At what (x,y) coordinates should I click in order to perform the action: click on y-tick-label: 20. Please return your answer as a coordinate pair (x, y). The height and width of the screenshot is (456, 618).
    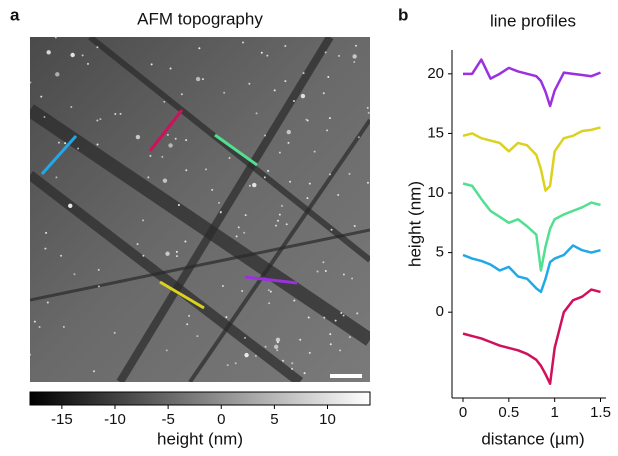
    Looking at the image, I should click on (435, 73).